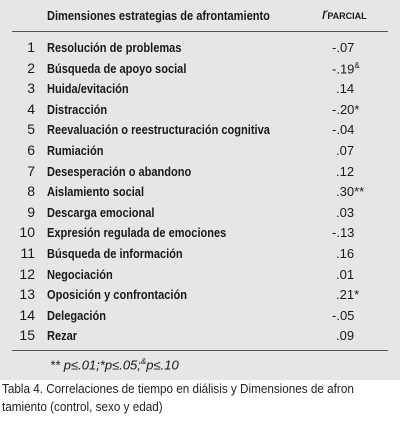 This screenshot has width=400, height=429. Describe the element at coordinates (31, 211) in the screenshot. I see `row-number: 9` at that location.